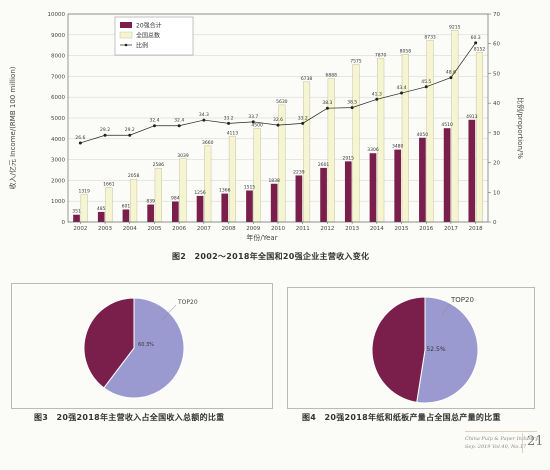 Image resolution: width=550 pixels, height=470 pixels. I want to click on y-tick-label: 8000, so click(58, 57).